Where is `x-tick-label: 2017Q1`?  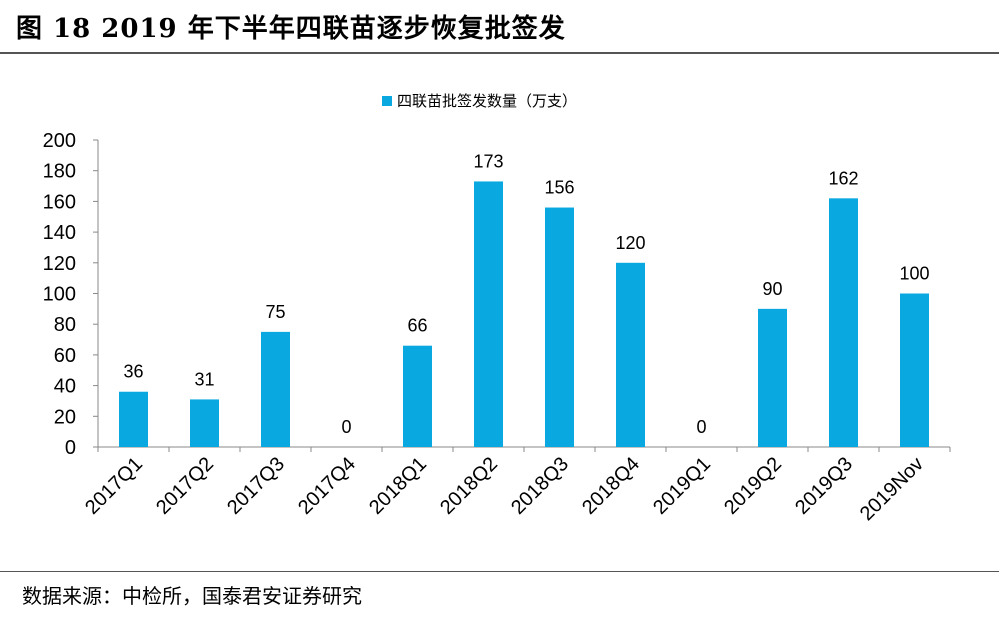 x-tick-label: 2017Q1 is located at coordinates (114, 486).